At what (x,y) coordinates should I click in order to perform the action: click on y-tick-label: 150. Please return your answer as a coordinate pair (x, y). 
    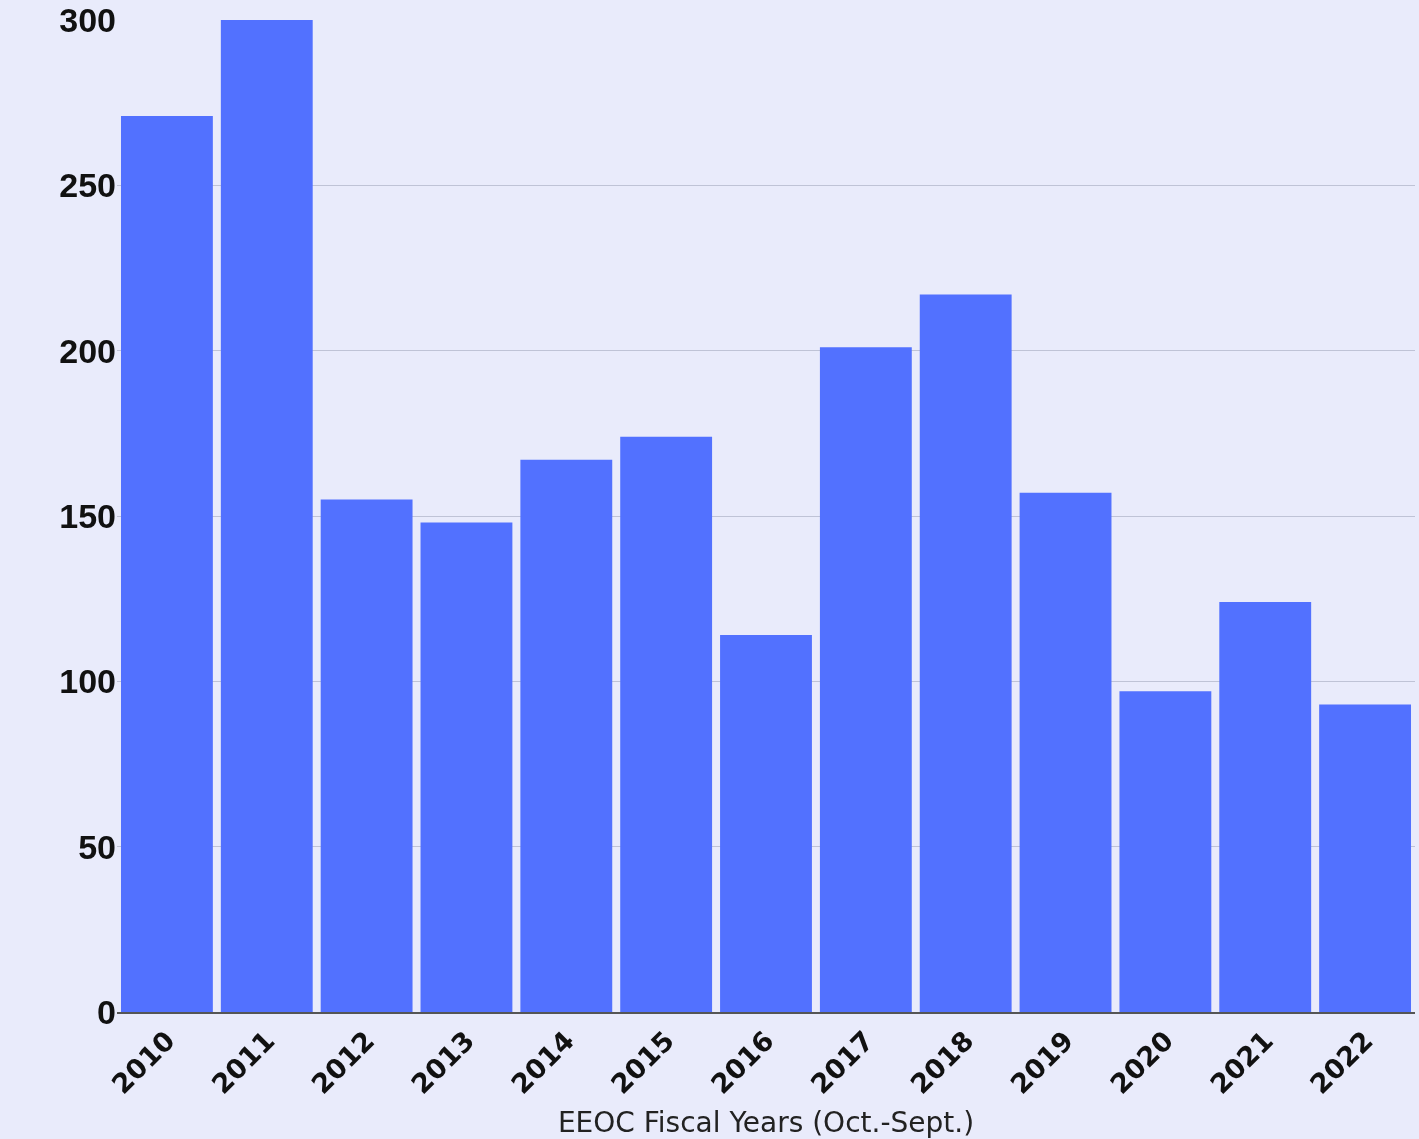
    Looking at the image, I should click on (87, 515).